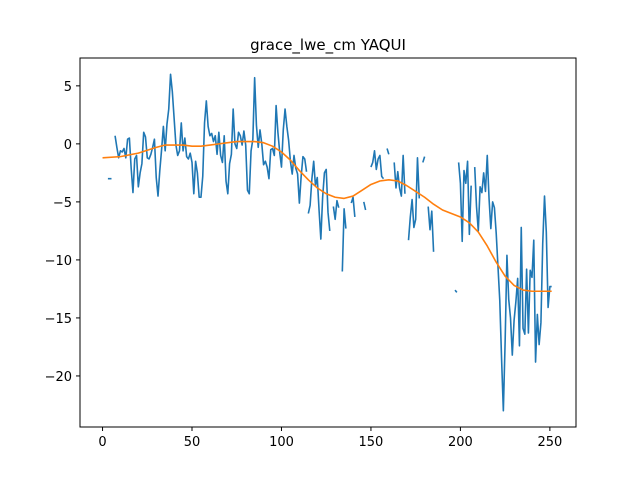 This screenshot has width=640, height=480. Describe the element at coordinates (460, 442) in the screenshot. I see `x-tick-label: 200` at that location.